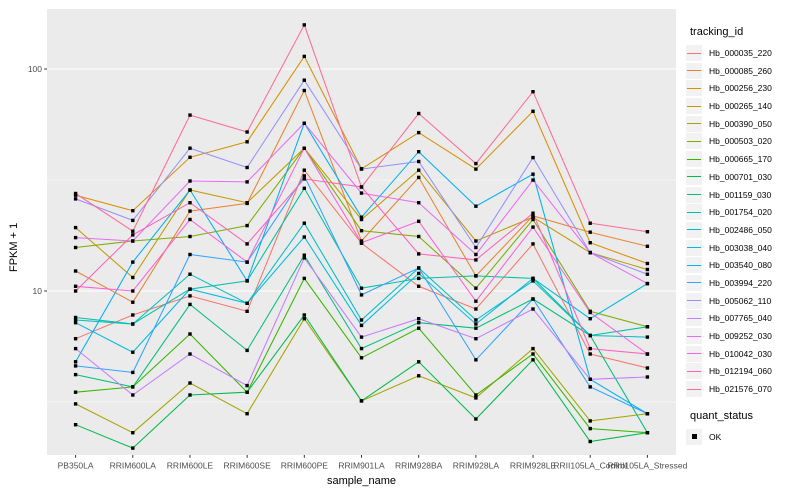 This screenshot has width=800, height=500. What do you see at coordinates (14, 247) in the screenshot?
I see `y-axis-title: FPKM + 1` at bounding box center [14, 247].